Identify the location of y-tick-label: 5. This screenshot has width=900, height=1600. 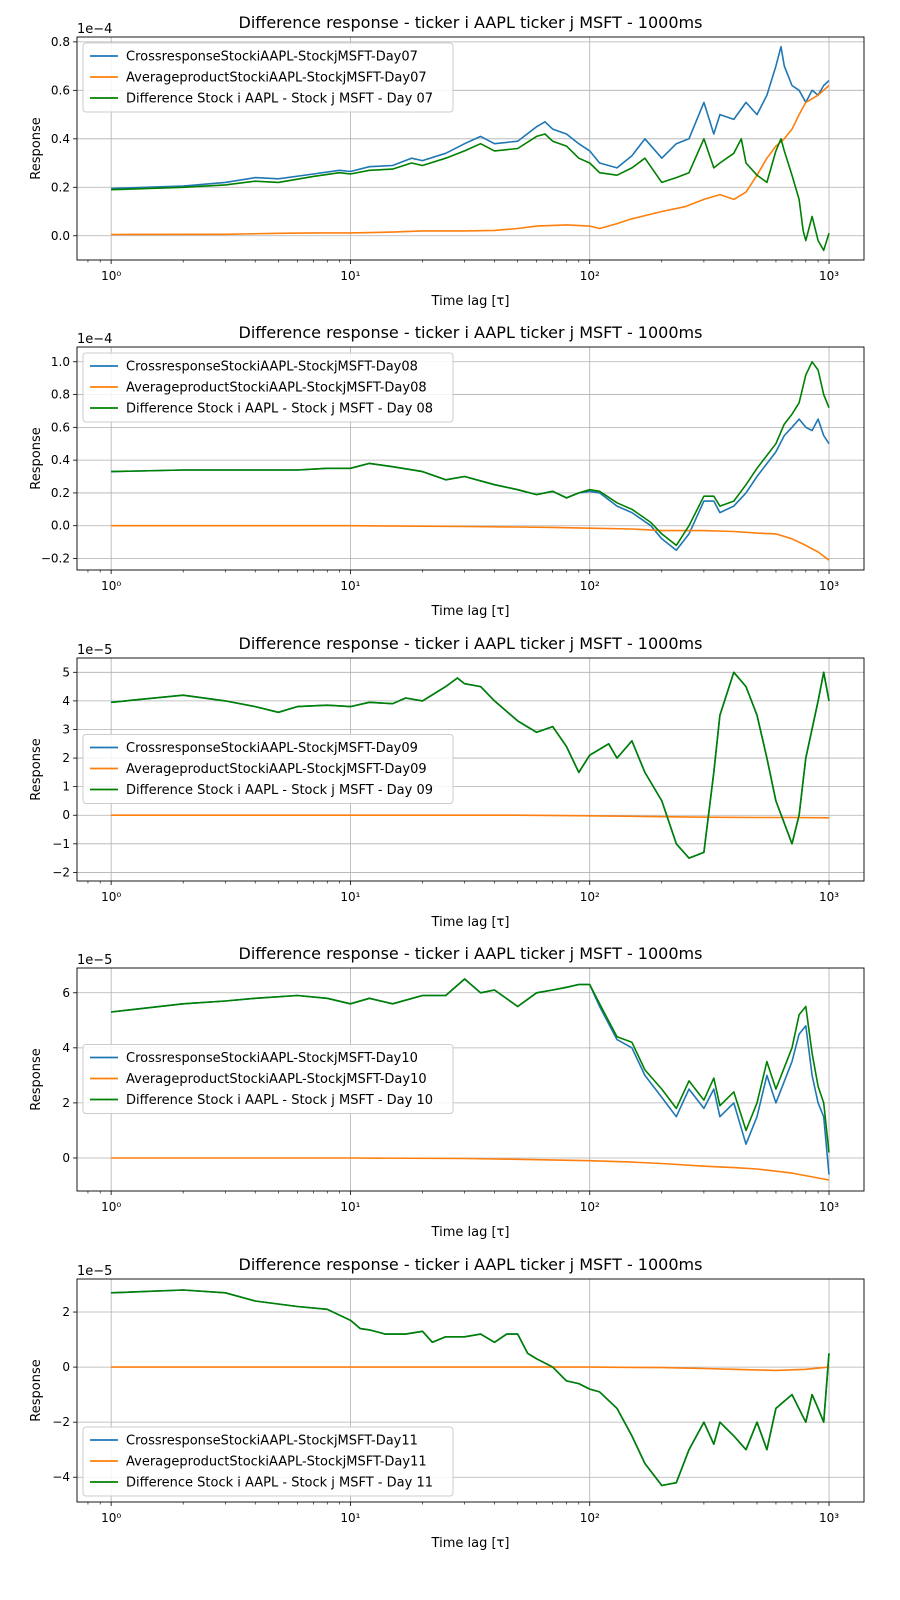
(66, 672).